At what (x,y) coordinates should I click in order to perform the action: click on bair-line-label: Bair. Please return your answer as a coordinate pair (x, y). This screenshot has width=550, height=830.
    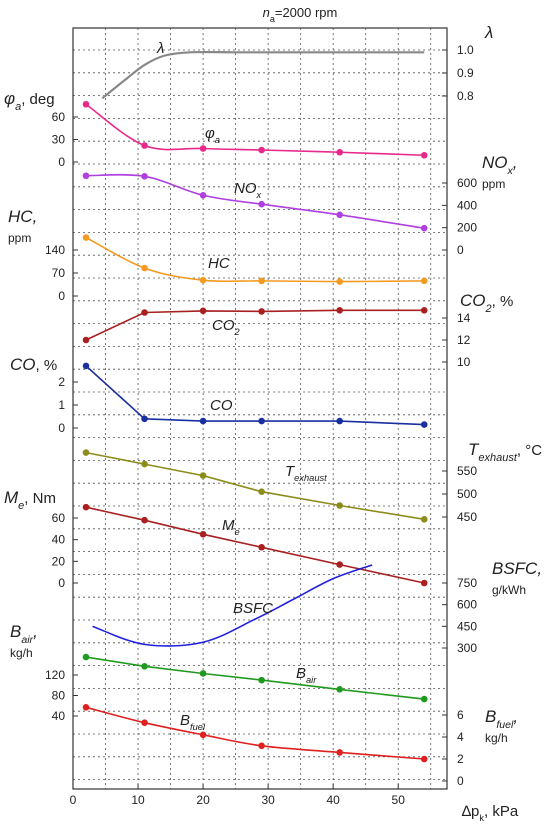
    Looking at the image, I should click on (306, 675).